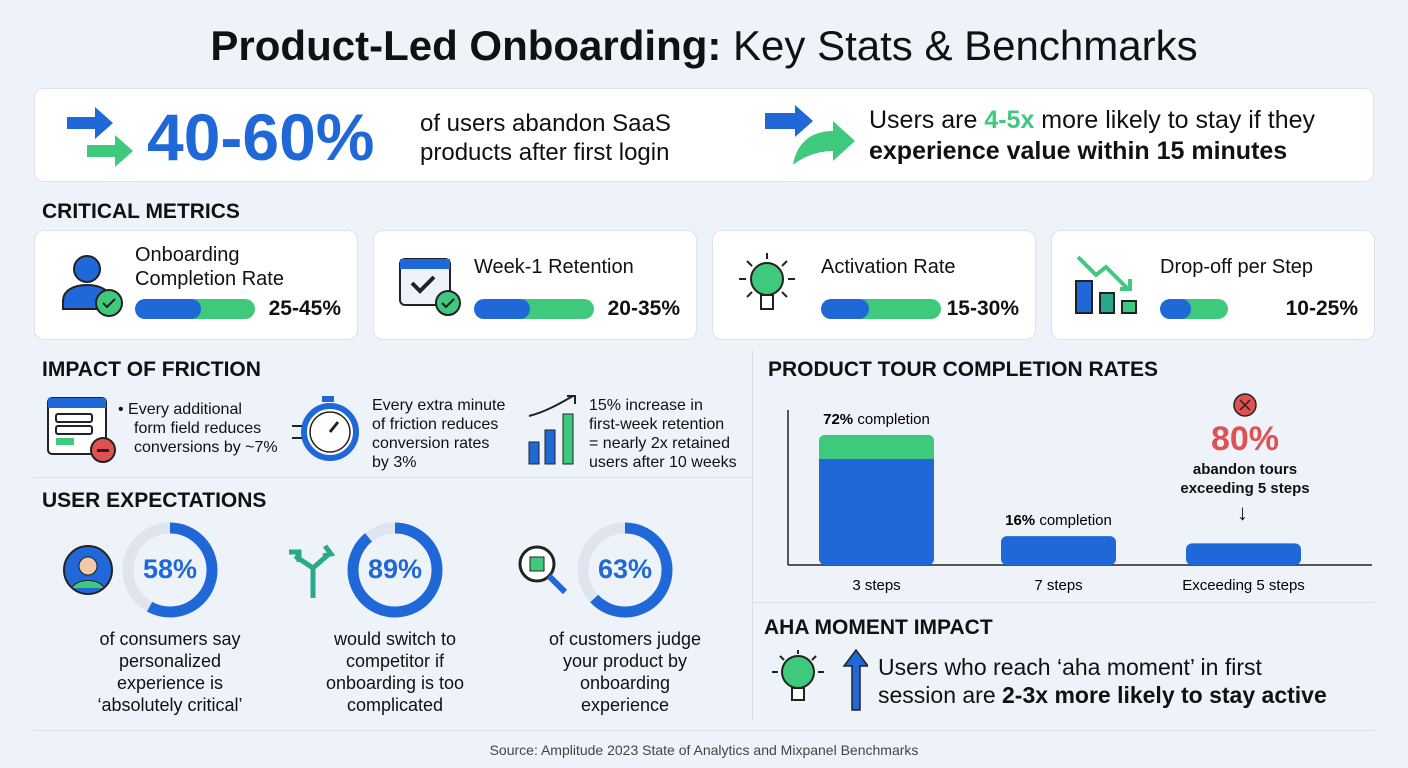  What do you see at coordinates (963, 369) in the screenshot?
I see `tour-heading: PRODUCT TOUR COMPLETION RATES` at bounding box center [963, 369].